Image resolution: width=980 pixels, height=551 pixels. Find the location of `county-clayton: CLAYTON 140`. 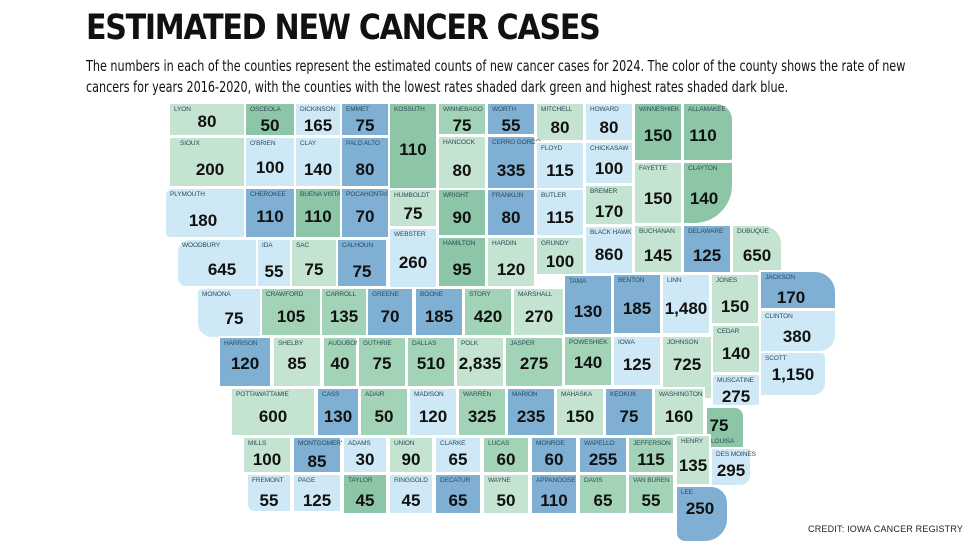

county-clayton: CLAYTON 140 is located at coordinates (708, 193).